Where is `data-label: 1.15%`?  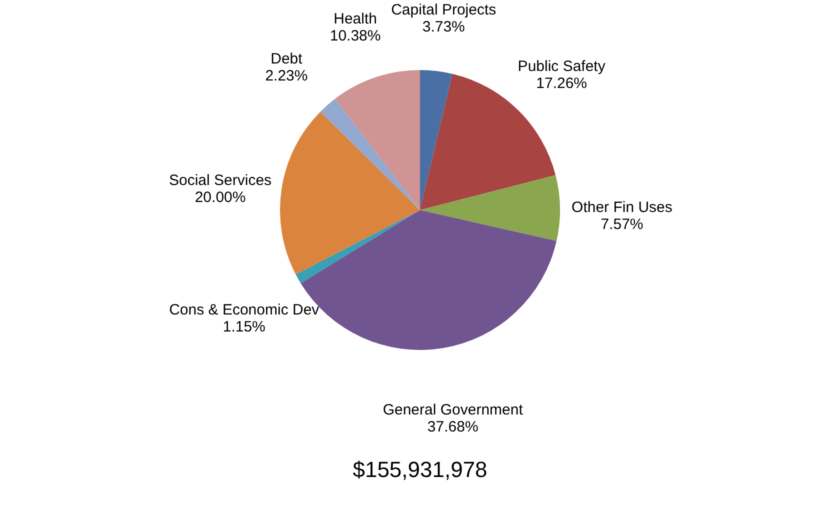 data-label: 1.15% is located at coordinates (244, 327).